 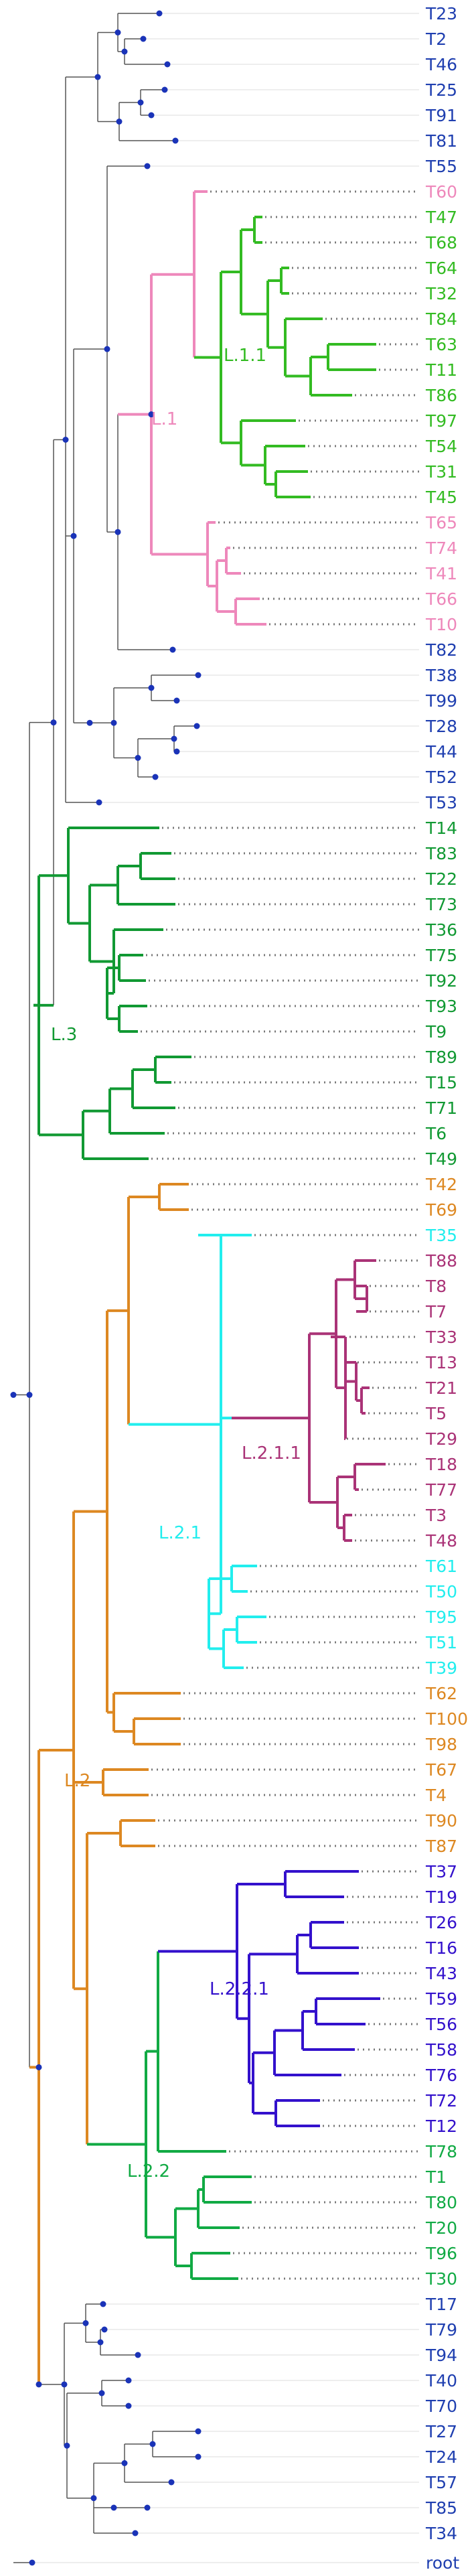 I want to click on tip-label: T76, so click(x=441, y=2075).